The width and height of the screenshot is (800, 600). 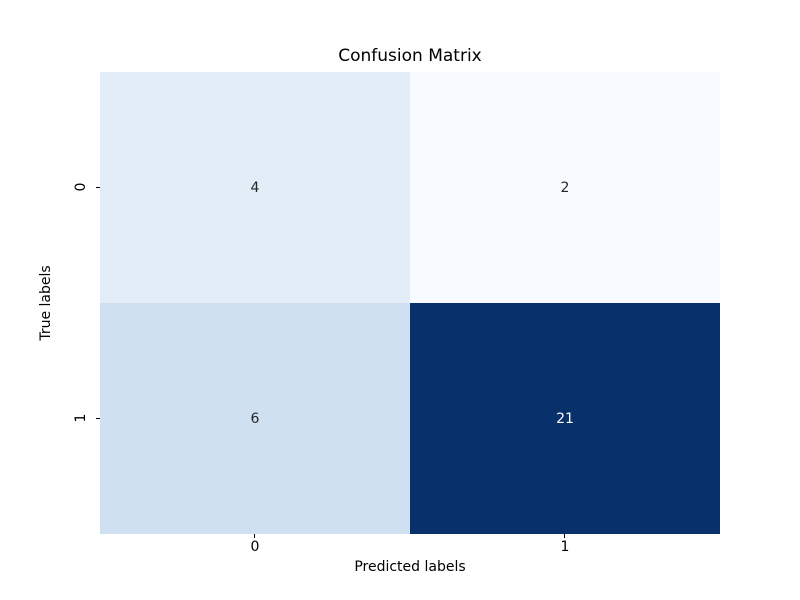 I want to click on cell-value-r0c1: 2, so click(x=565, y=187).